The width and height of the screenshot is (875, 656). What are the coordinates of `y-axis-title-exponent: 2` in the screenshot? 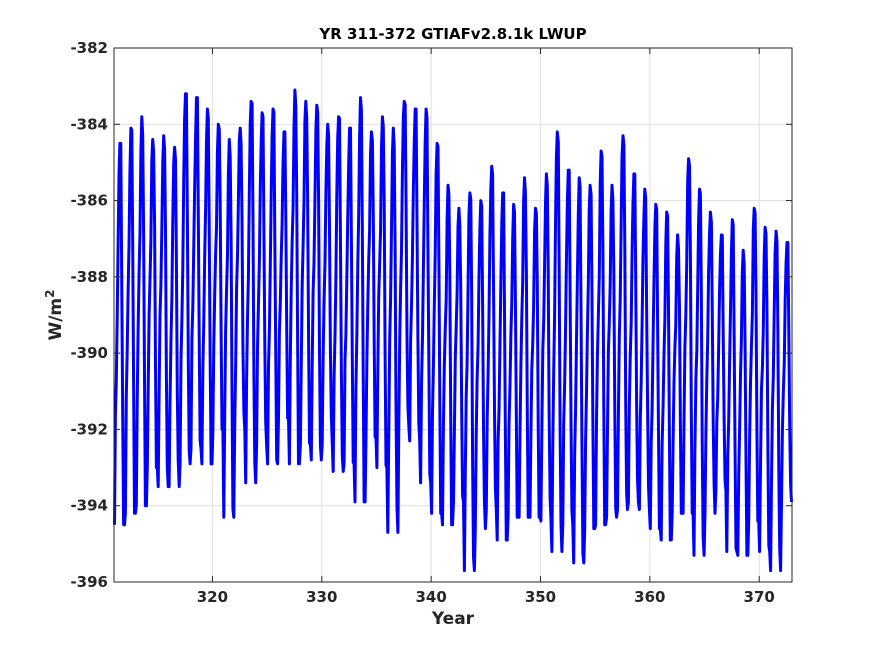 It's located at (50, 293).